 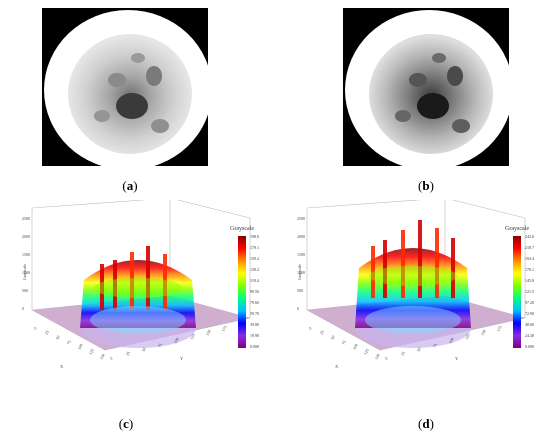 I want to click on caption-d: (d), so click(x=426, y=423).